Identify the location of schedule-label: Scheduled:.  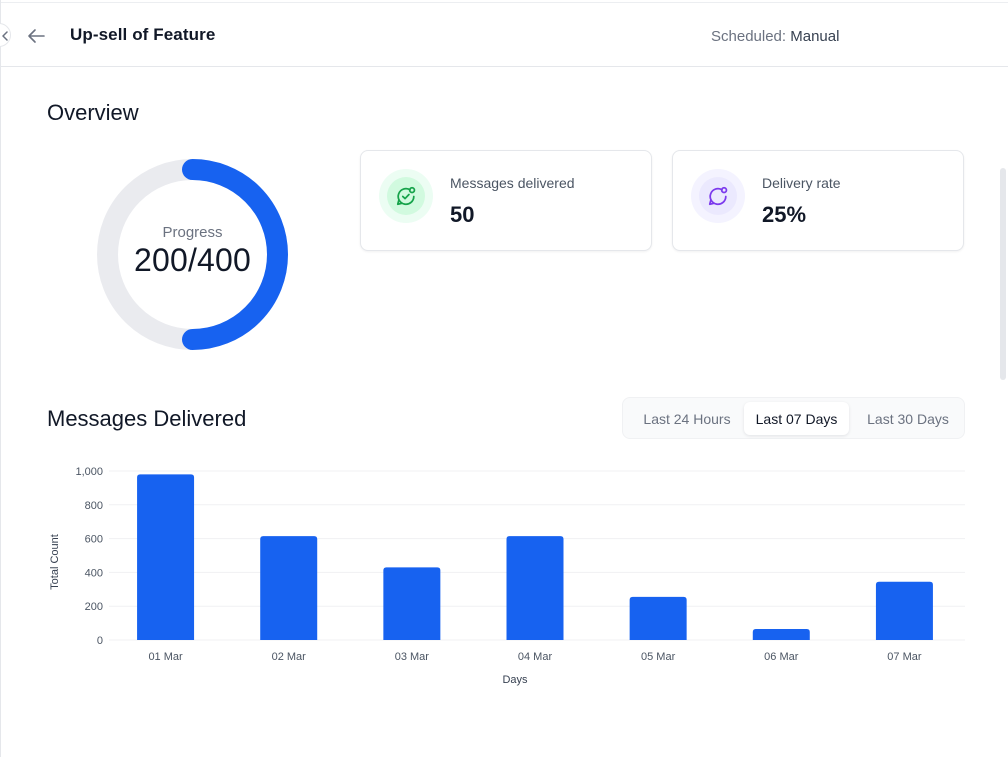
(749, 36).